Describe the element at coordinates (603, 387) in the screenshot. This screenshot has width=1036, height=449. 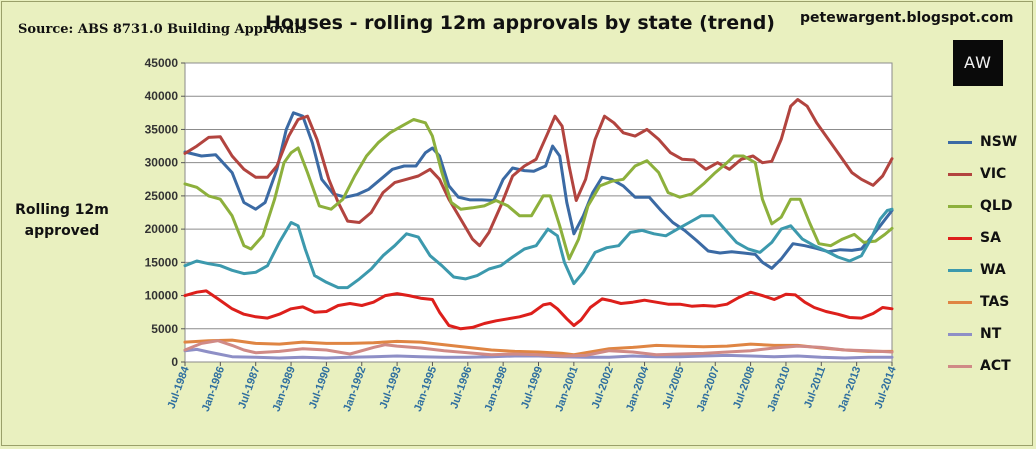
I see `x-tick-label: Jul-2002` at that location.